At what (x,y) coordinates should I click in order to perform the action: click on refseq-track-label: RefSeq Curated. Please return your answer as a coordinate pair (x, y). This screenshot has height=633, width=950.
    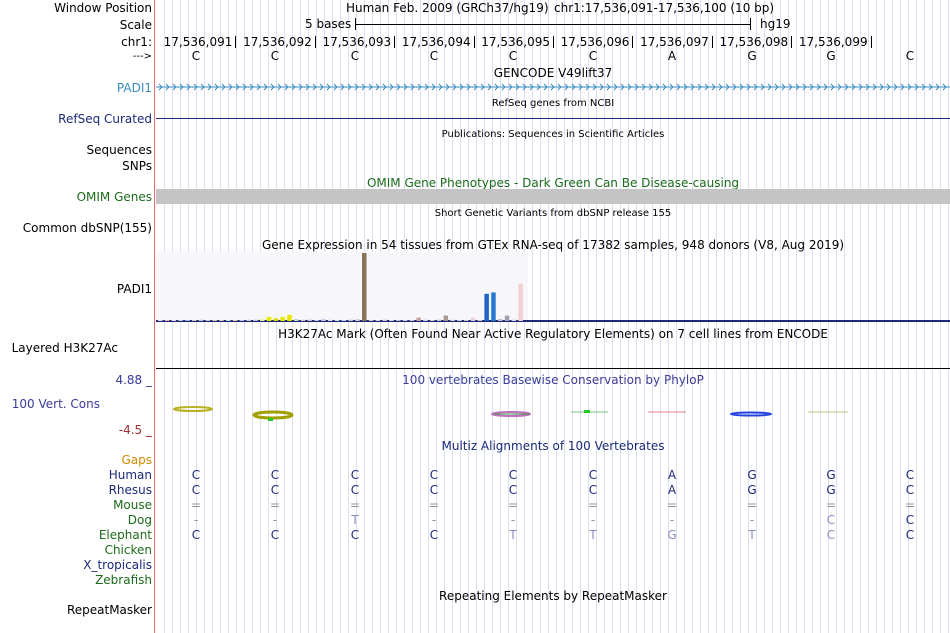
    Looking at the image, I should click on (105, 119).